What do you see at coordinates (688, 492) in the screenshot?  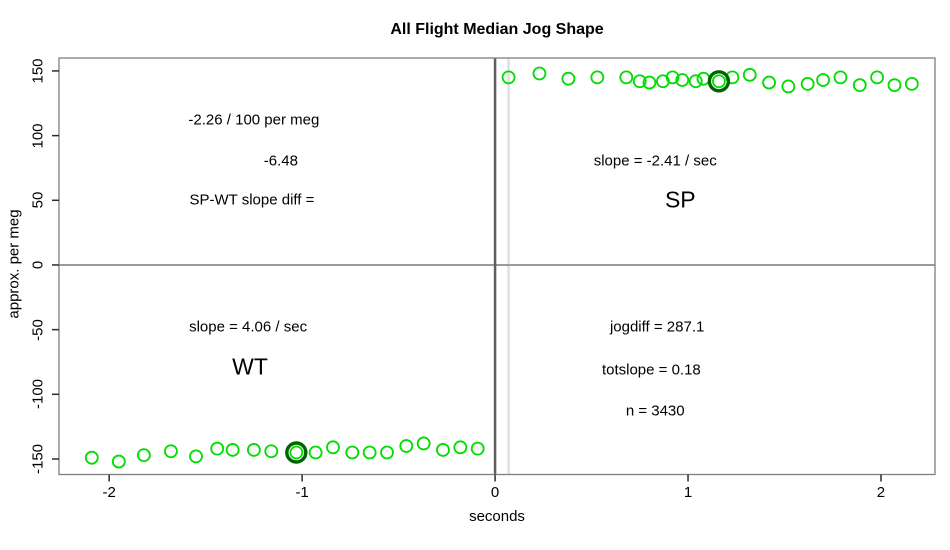 I see `x-tick-label: 1` at bounding box center [688, 492].